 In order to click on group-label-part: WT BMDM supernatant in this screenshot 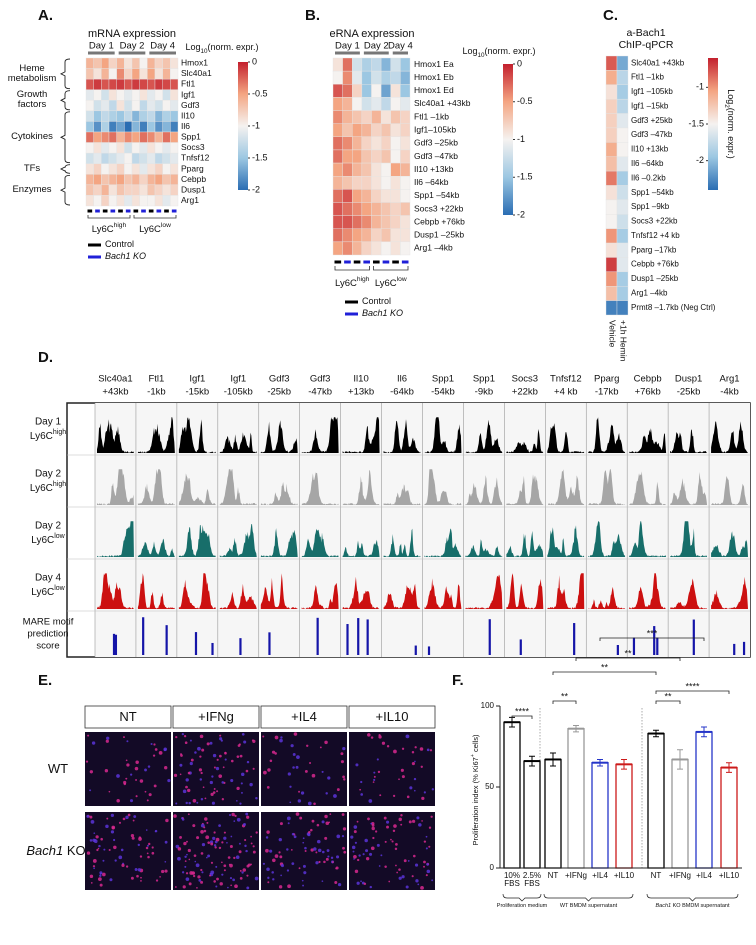, I will do `click(589, 906)`.